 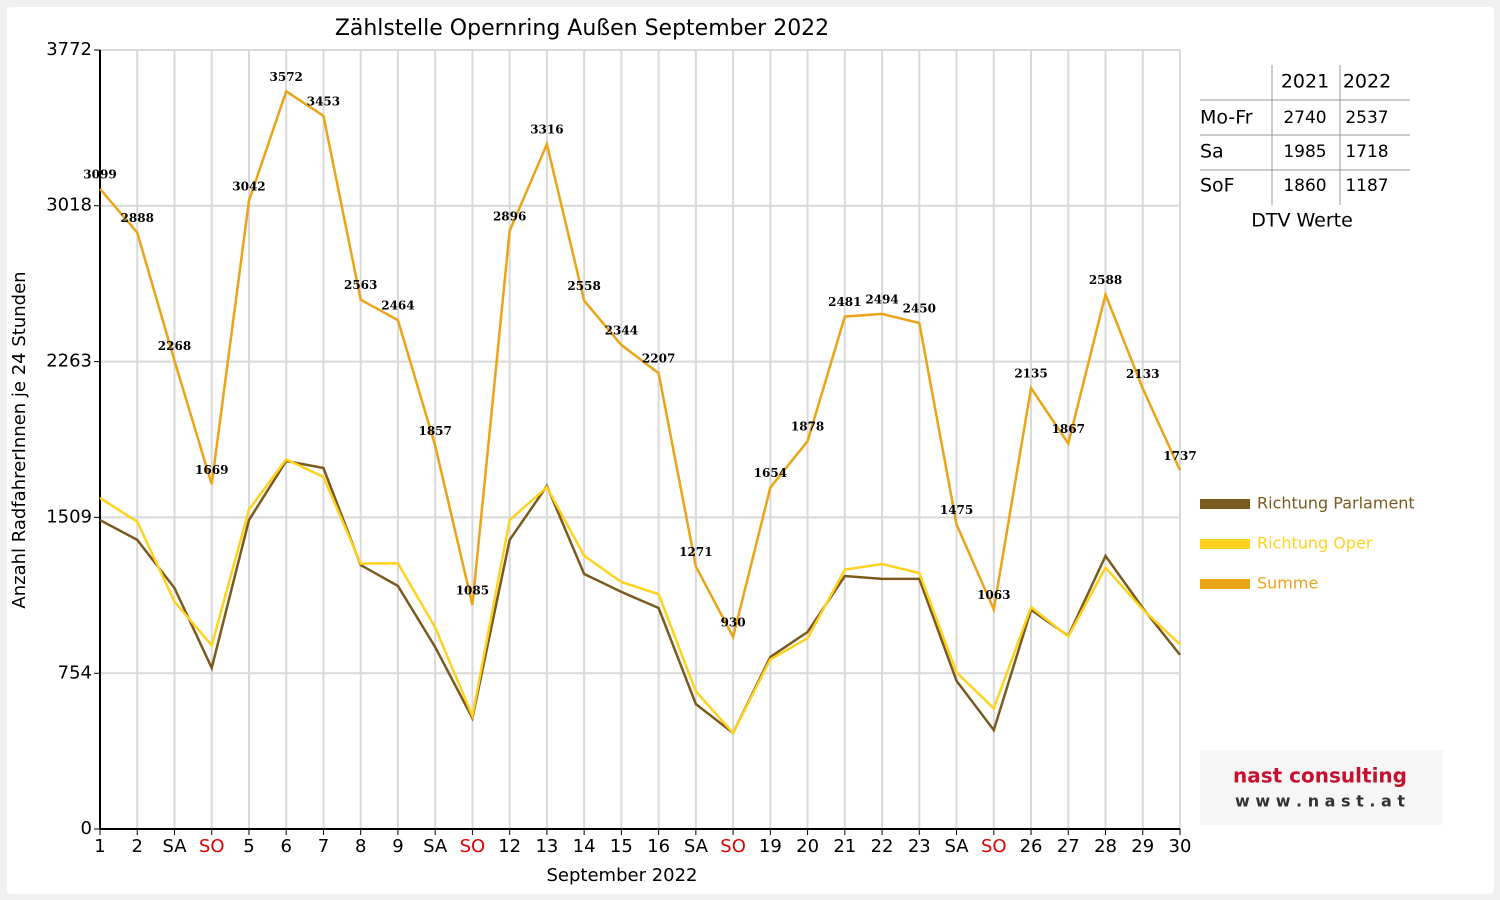 What do you see at coordinates (397, 306) in the screenshot?
I see `data-label: 2464` at bounding box center [397, 306].